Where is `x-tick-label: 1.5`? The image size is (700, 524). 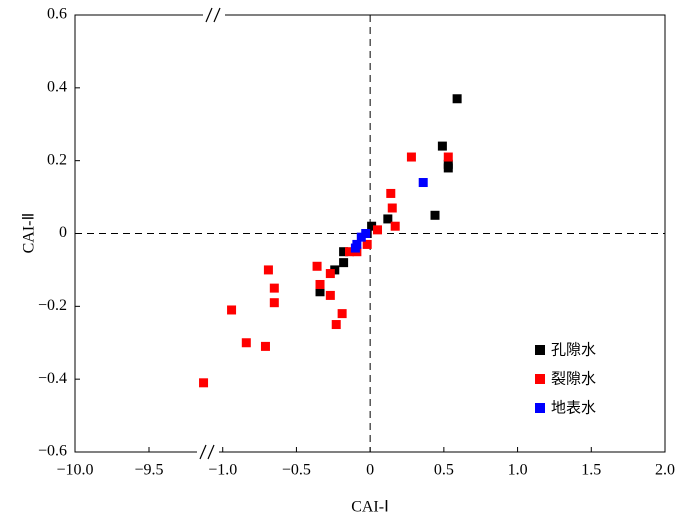
x-tick-label: 1.5 is located at coordinates (591, 470).